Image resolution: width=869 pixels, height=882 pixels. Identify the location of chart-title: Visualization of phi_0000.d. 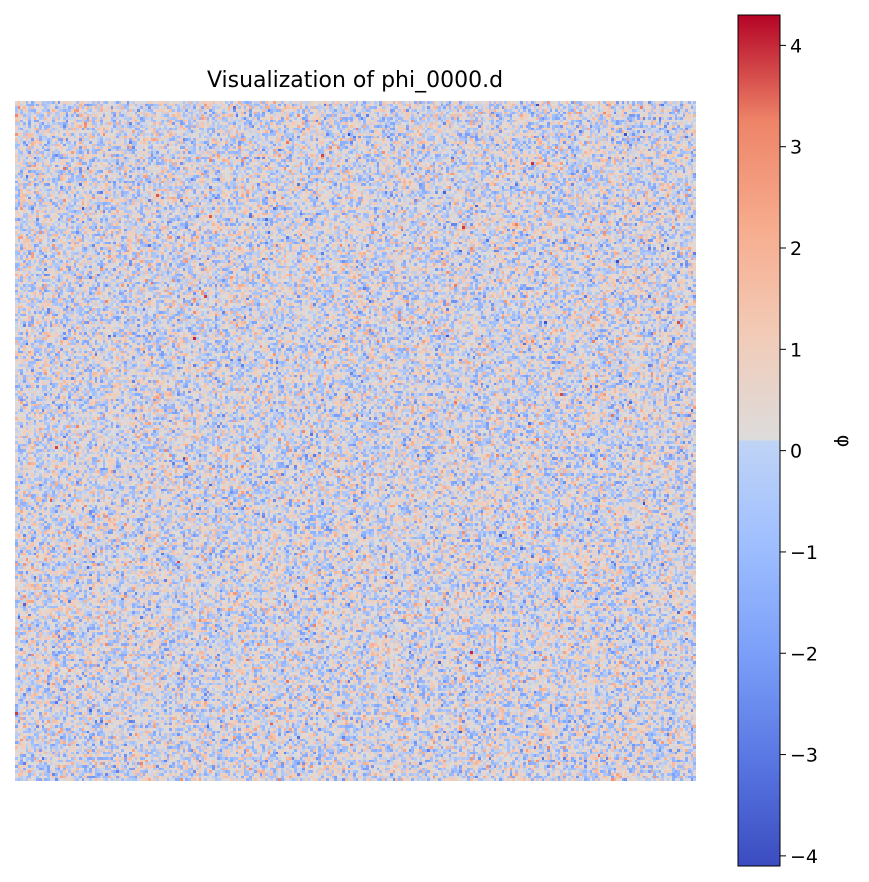
(355, 80).